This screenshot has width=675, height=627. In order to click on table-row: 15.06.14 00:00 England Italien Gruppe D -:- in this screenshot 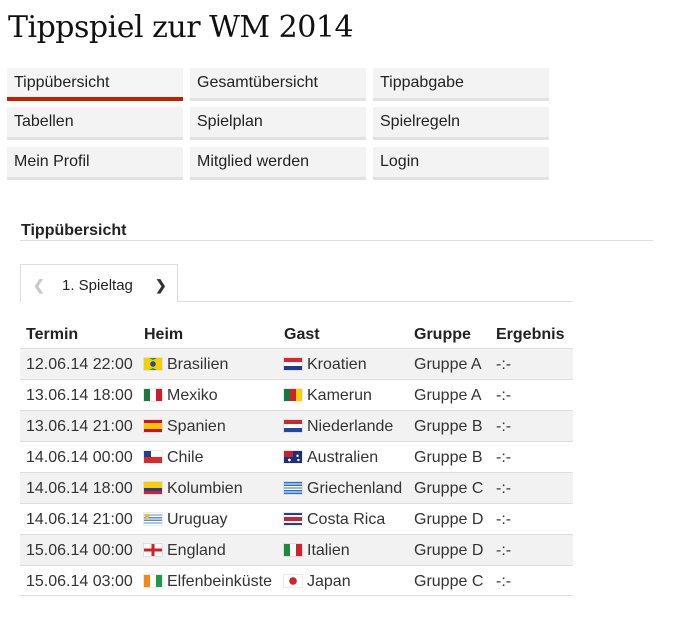, I will do `click(296, 549)`.